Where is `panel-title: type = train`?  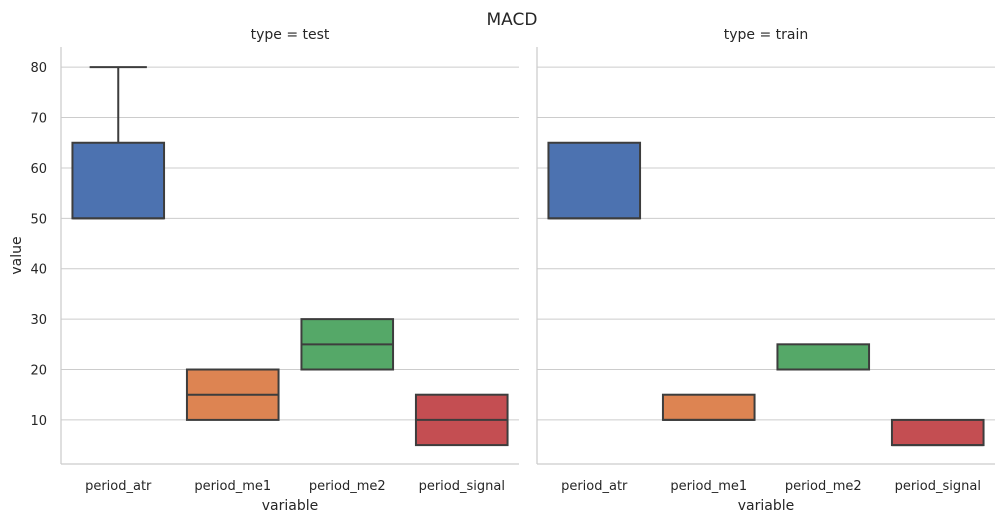
panel-title: type = train is located at coordinates (766, 35).